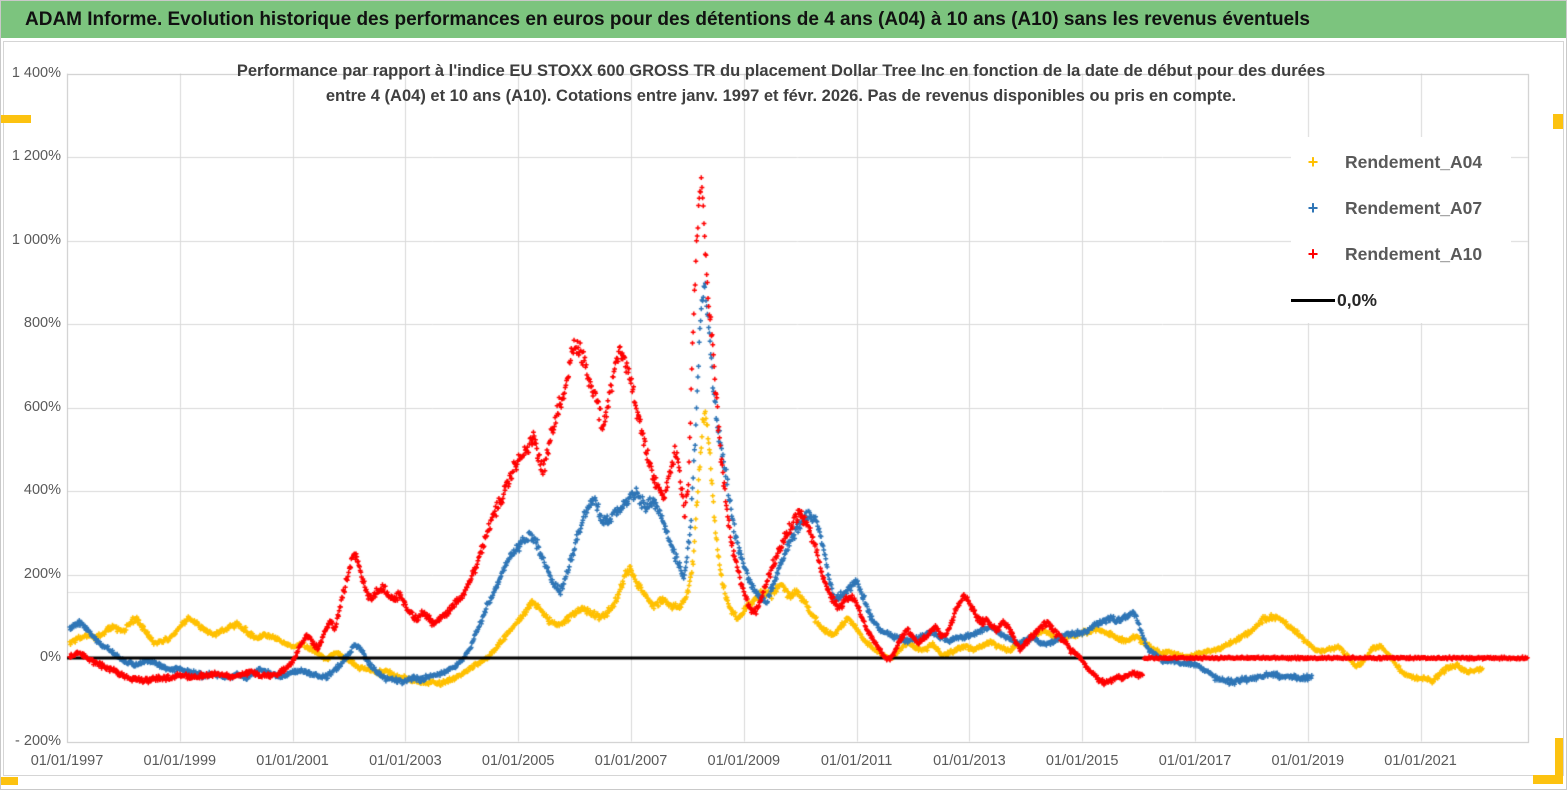  Describe the element at coordinates (16, 119) in the screenshot. I see `gold-selection-mark-left` at that location.